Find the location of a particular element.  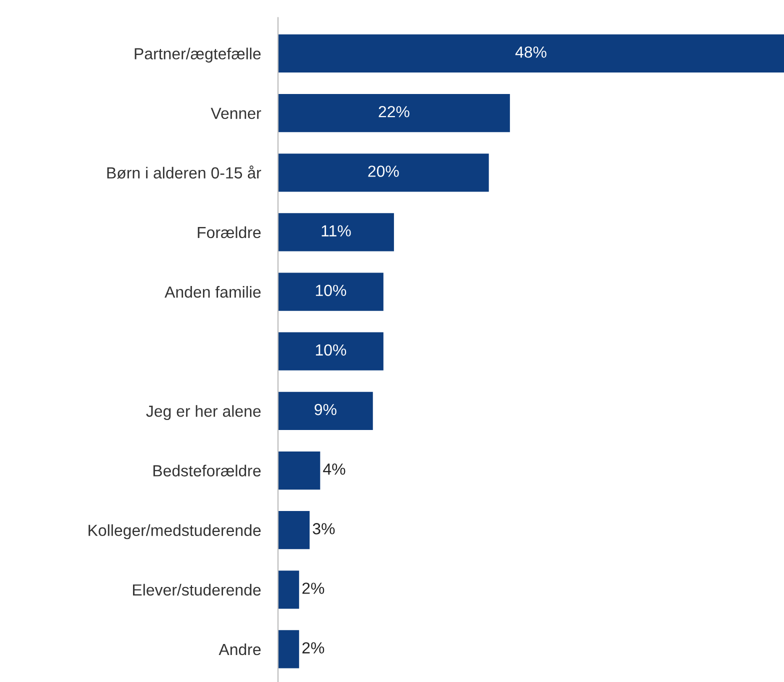

data-label: 9% is located at coordinates (325, 410).